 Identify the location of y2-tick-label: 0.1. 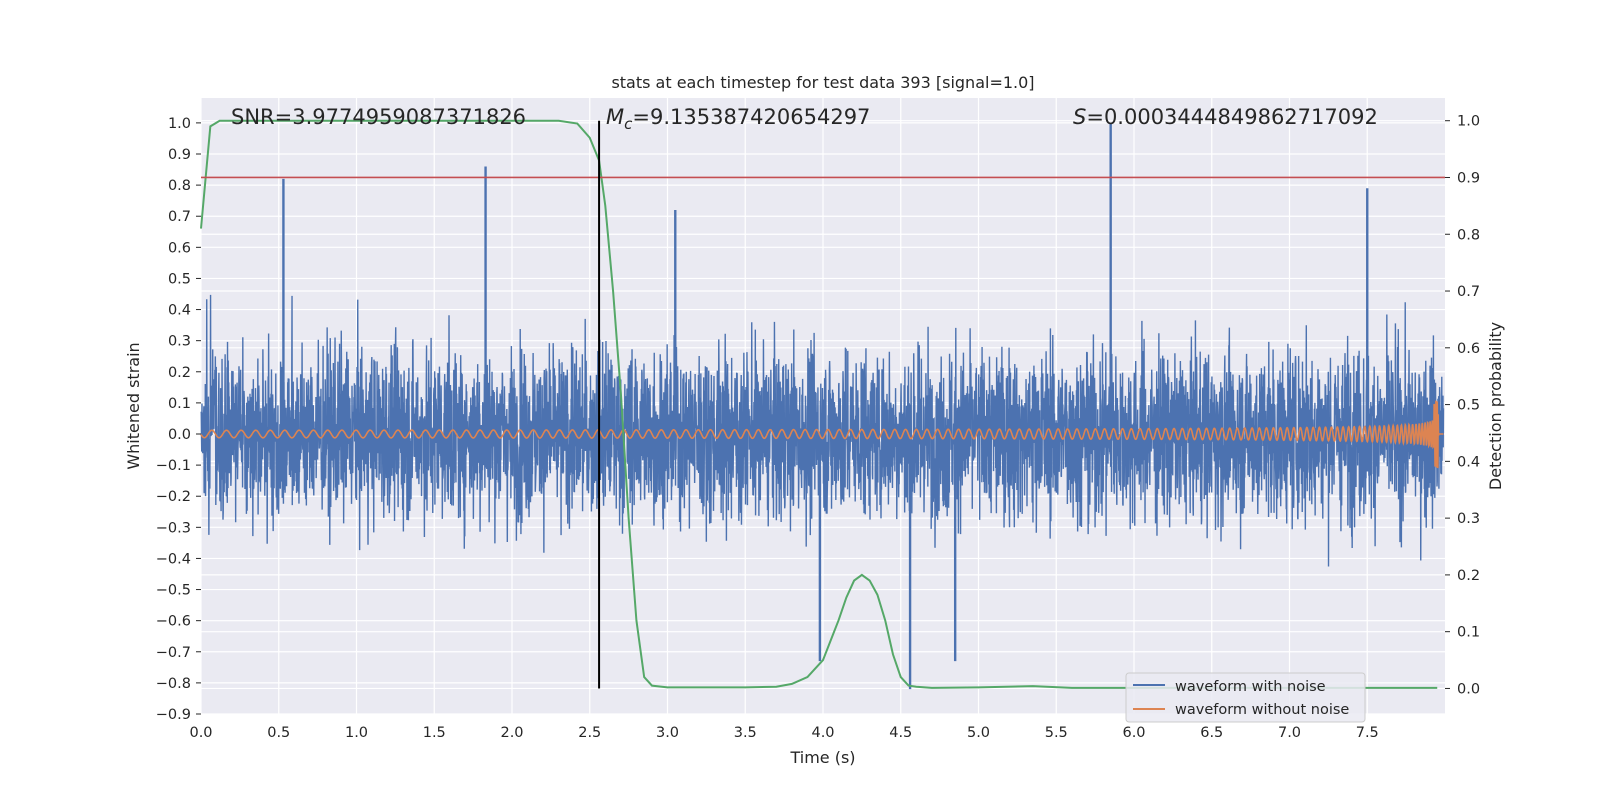
(1468, 633).